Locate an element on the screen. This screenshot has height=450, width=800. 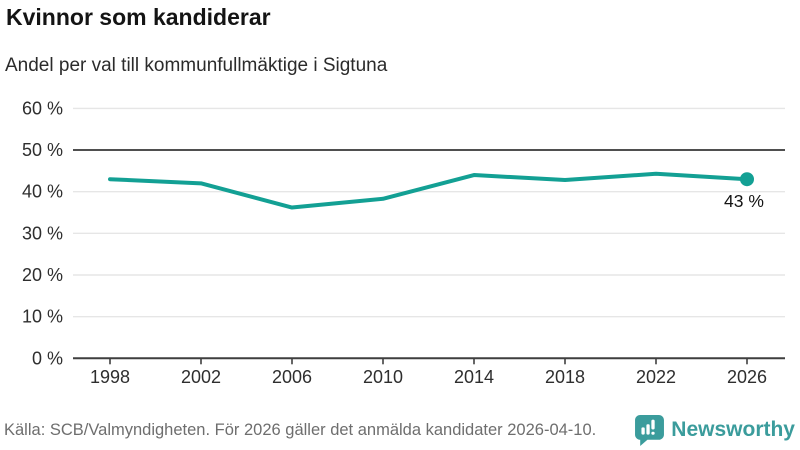
end-point-label: 43 % is located at coordinates (744, 201).